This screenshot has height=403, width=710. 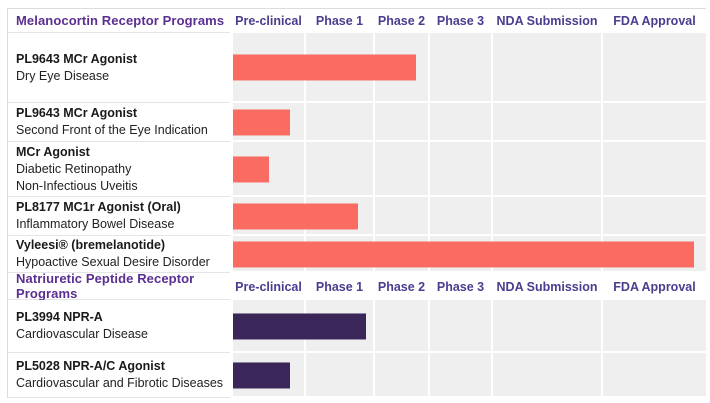 I want to click on group-title-melanocortin: Melanocortin Receptor Programs, so click(x=120, y=20).